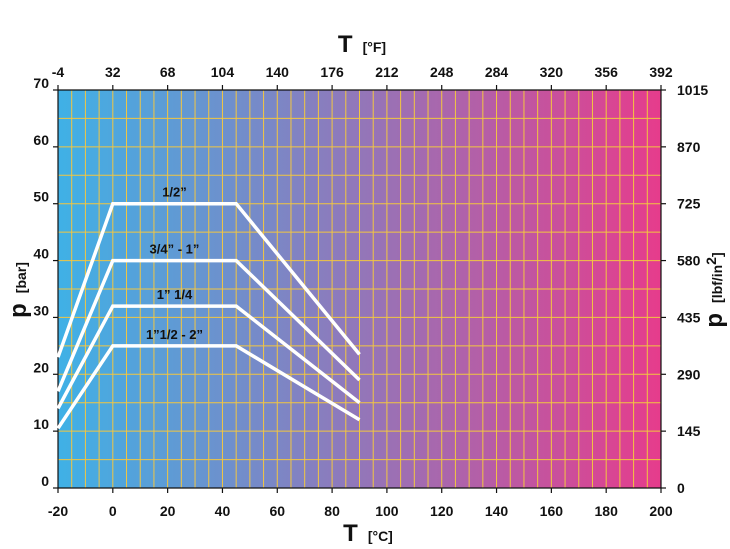  Describe the element at coordinates (174, 334) in the screenshot. I see `series-label-3: 1”1/2 - 2”` at that location.